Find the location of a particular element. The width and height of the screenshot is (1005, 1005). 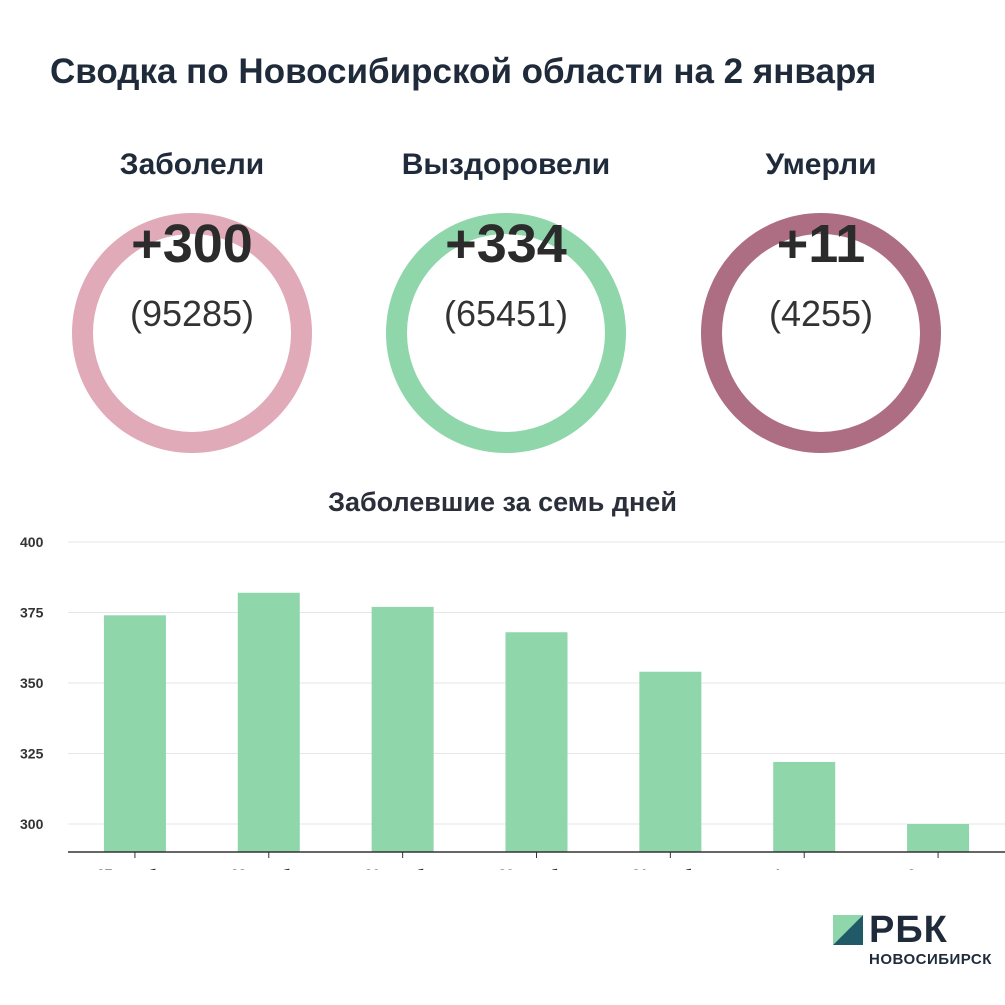

y-tick-label: 375 is located at coordinates (32, 613).